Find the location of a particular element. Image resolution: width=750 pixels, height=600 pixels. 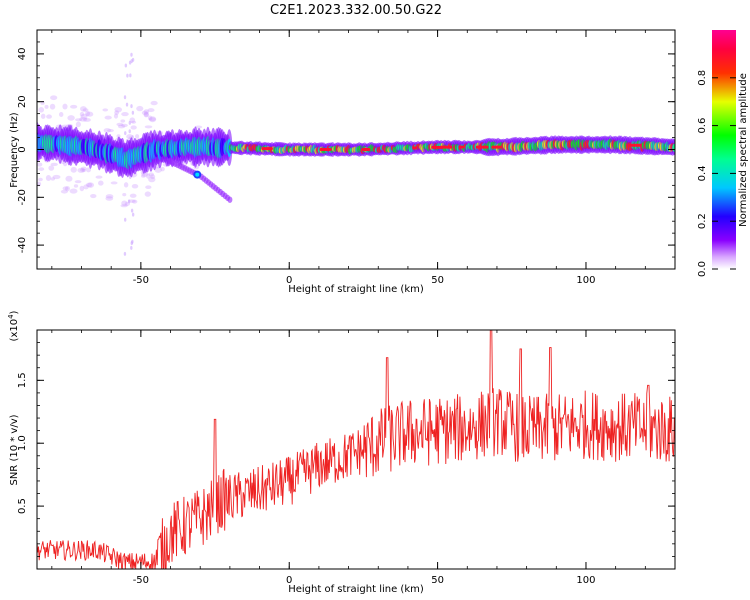

snr-multiplier-prefix: (x10 is located at coordinates (14, 330).